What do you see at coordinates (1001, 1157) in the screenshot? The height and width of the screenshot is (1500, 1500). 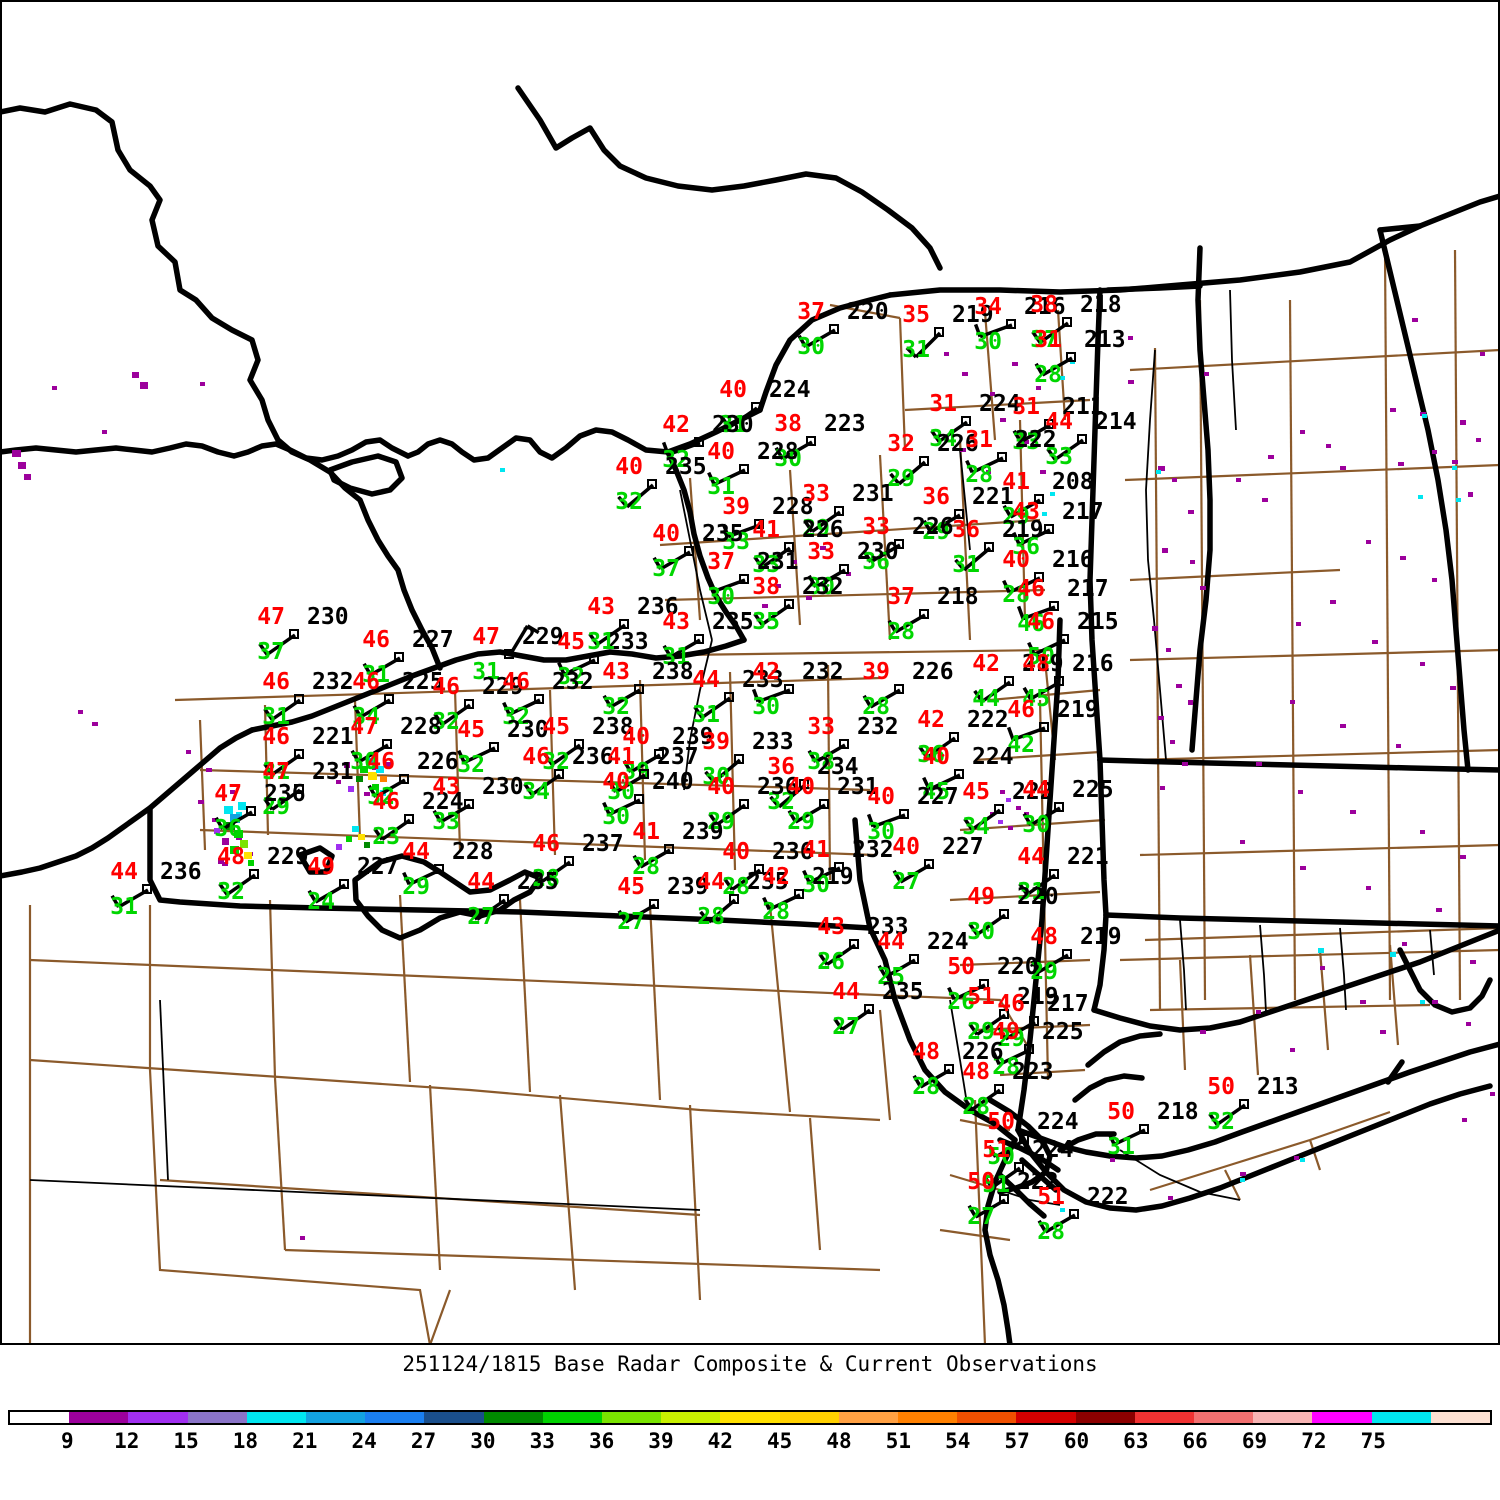 I see `station-dewpoint: 50` at bounding box center [1001, 1157].